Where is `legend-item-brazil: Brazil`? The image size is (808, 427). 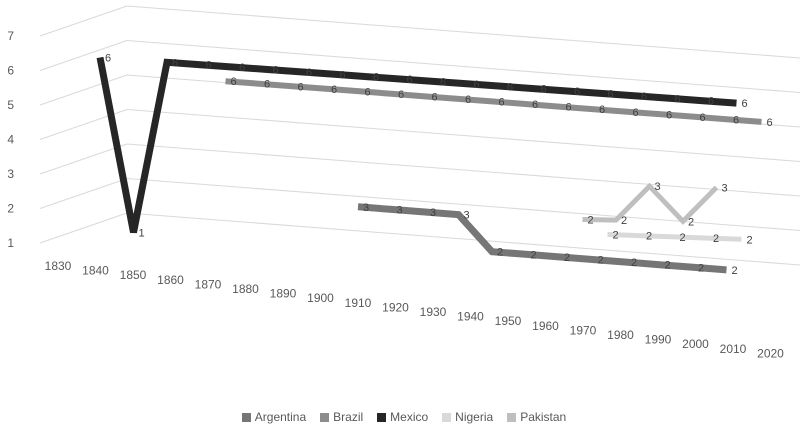
legend-item-brazil: Brazil is located at coordinates (341, 417).